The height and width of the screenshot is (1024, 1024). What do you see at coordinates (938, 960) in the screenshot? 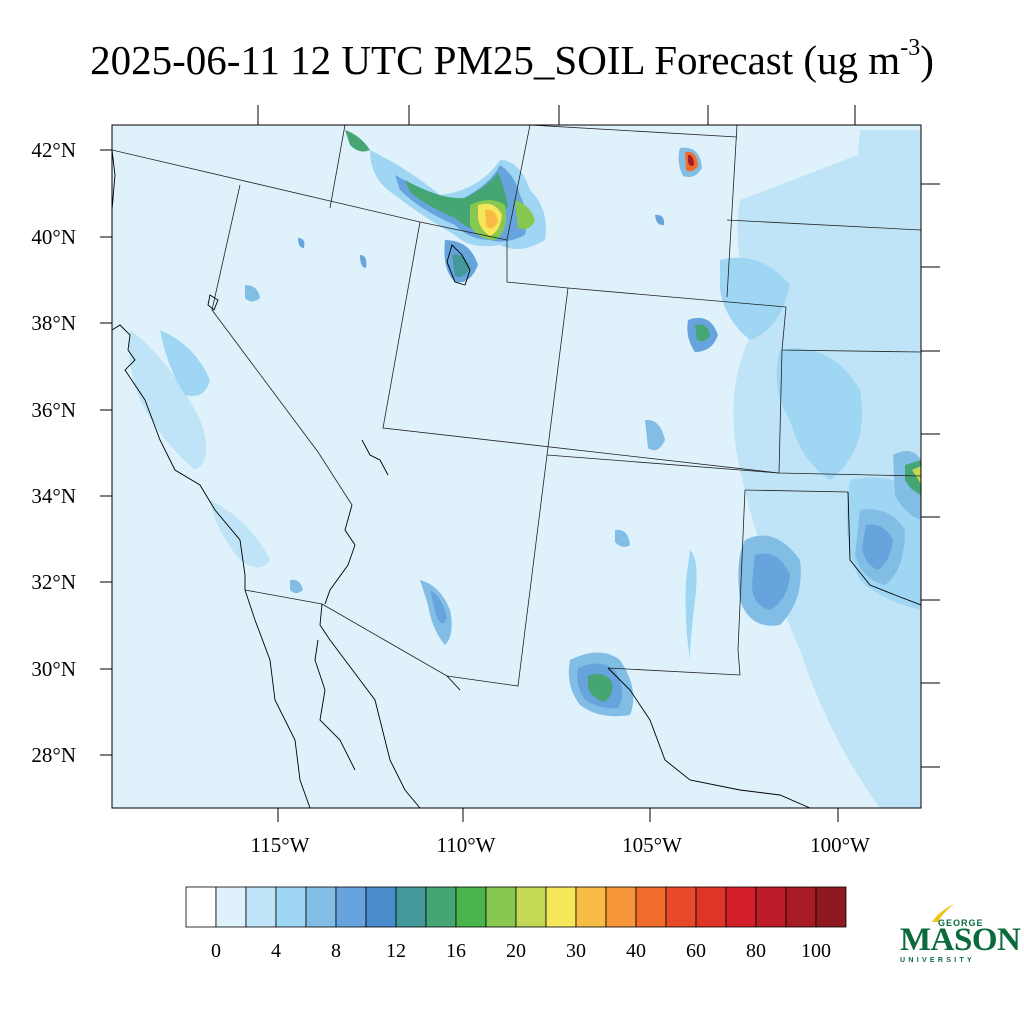
I see `logo-bottom-text: UNIVERSITY` at bounding box center [938, 960].